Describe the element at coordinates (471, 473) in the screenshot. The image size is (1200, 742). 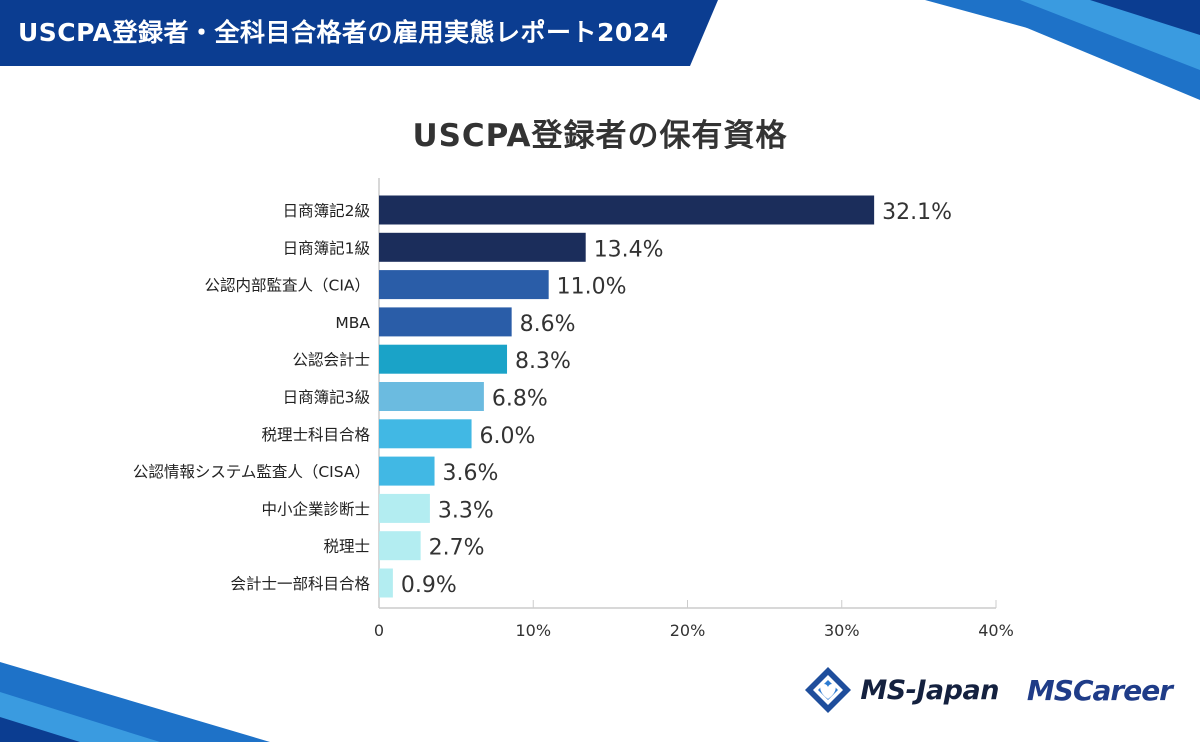
I see `value-label: 3.6%` at that location.